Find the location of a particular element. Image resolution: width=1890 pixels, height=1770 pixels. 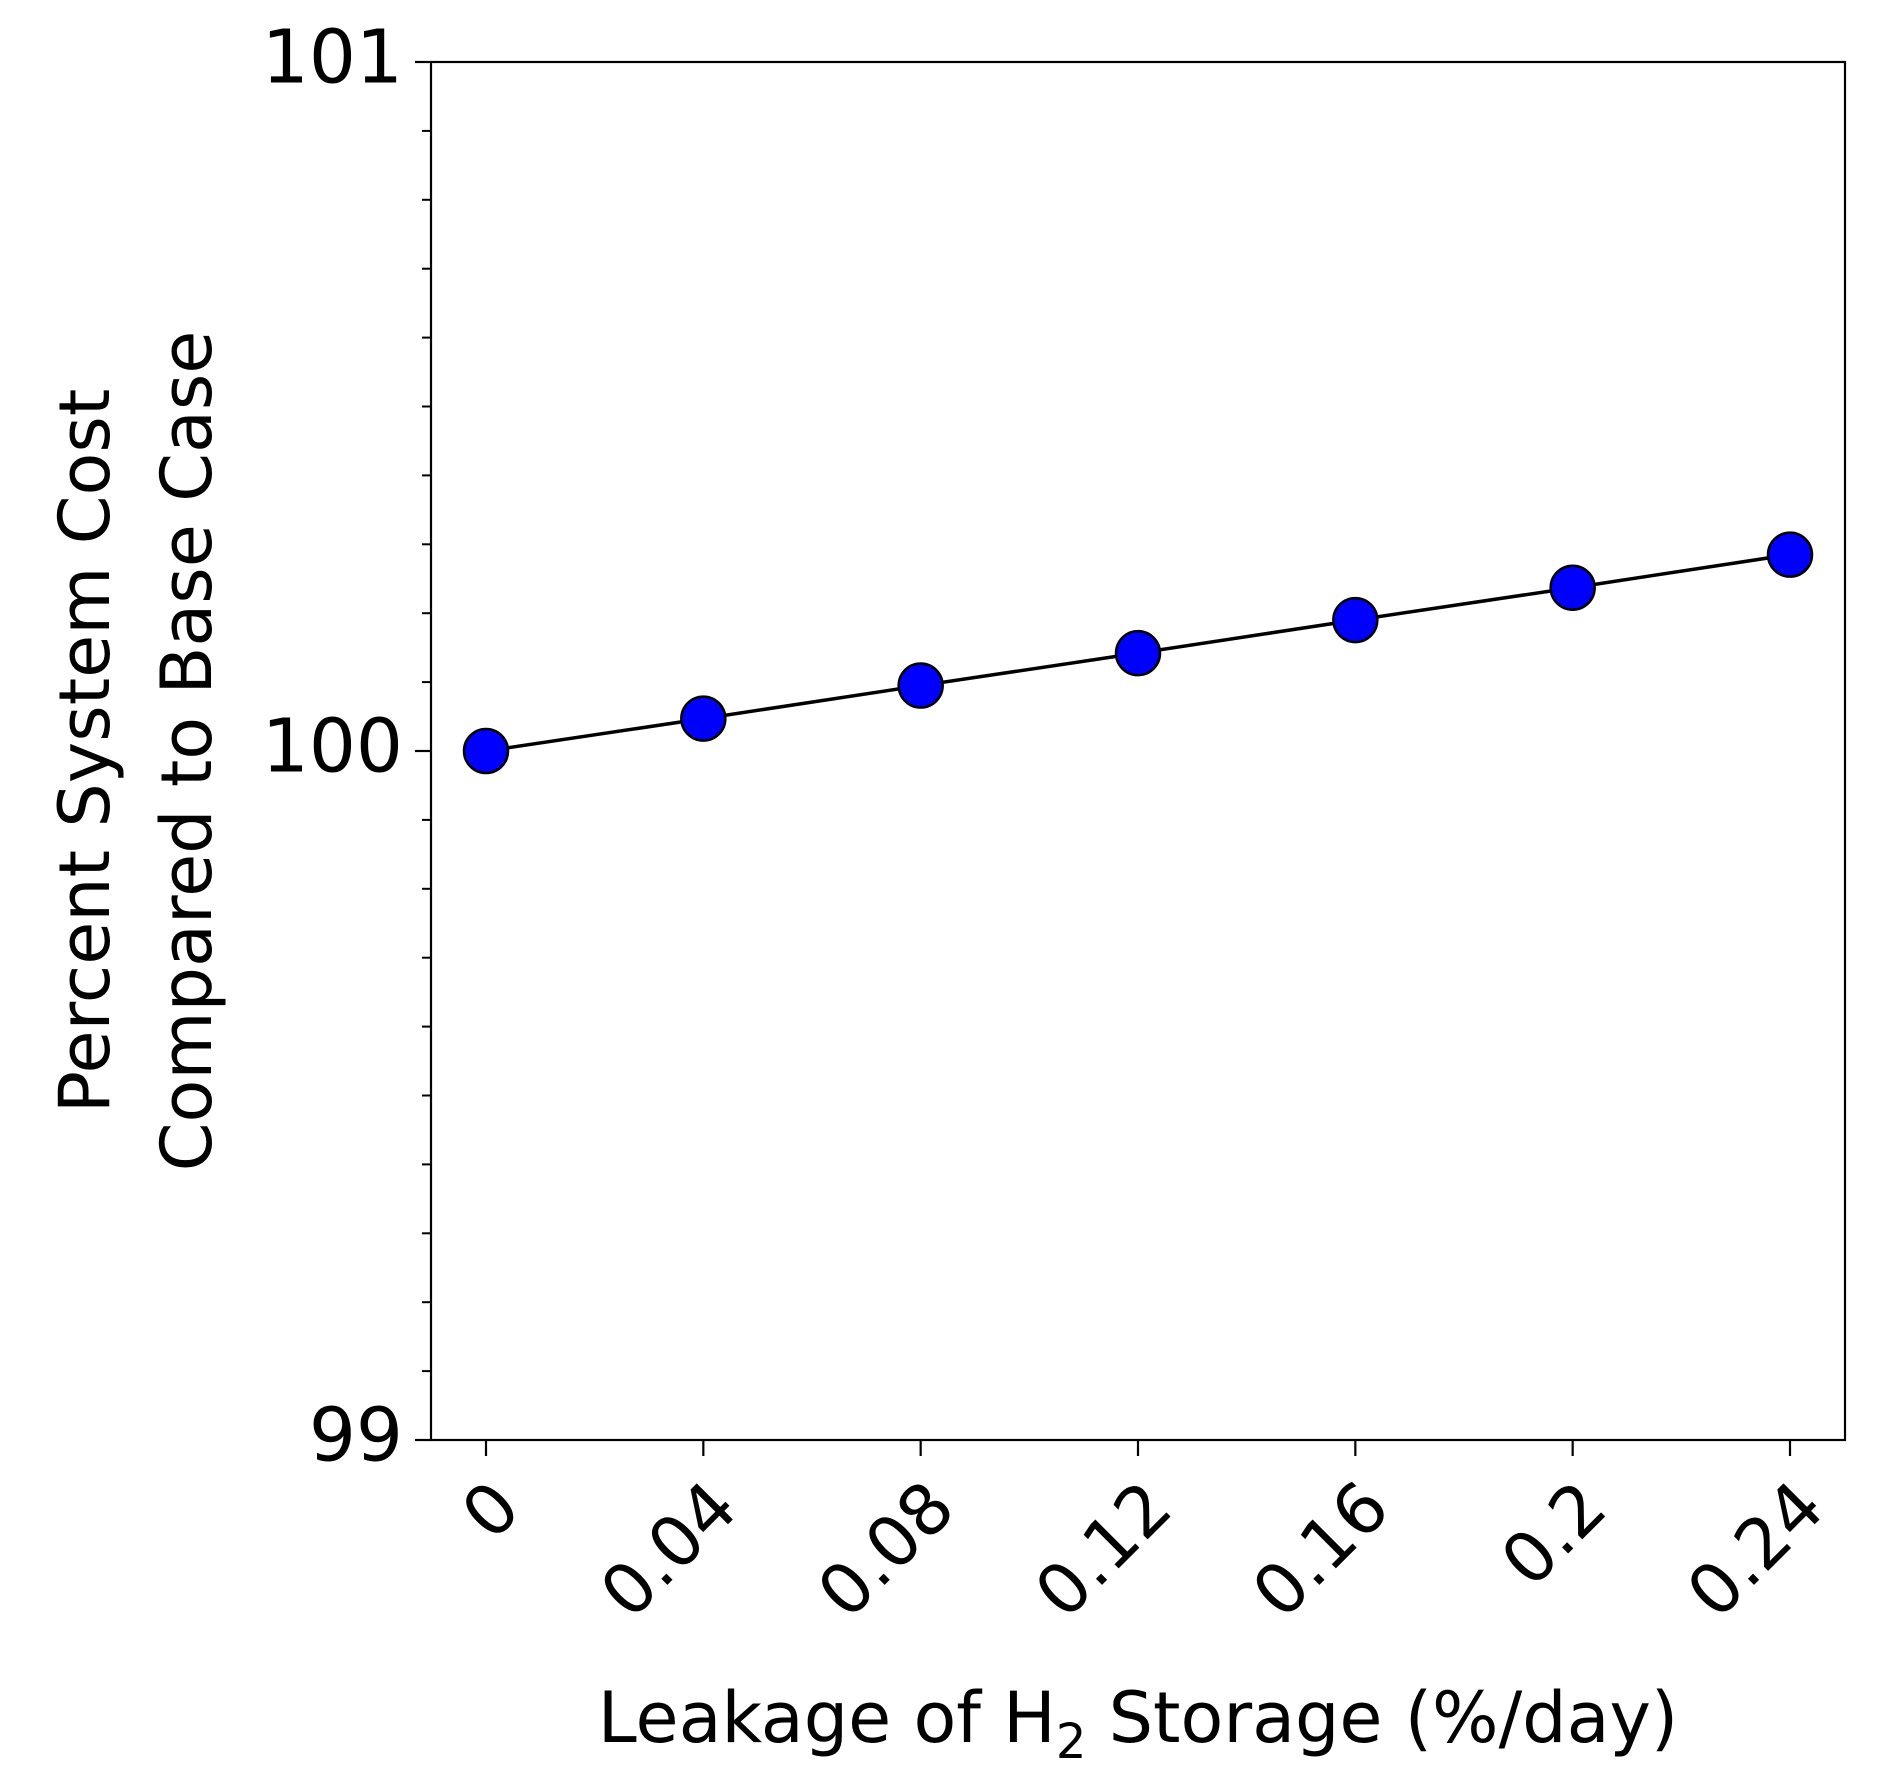

y-tick-label: 99 is located at coordinates (356, 1436).